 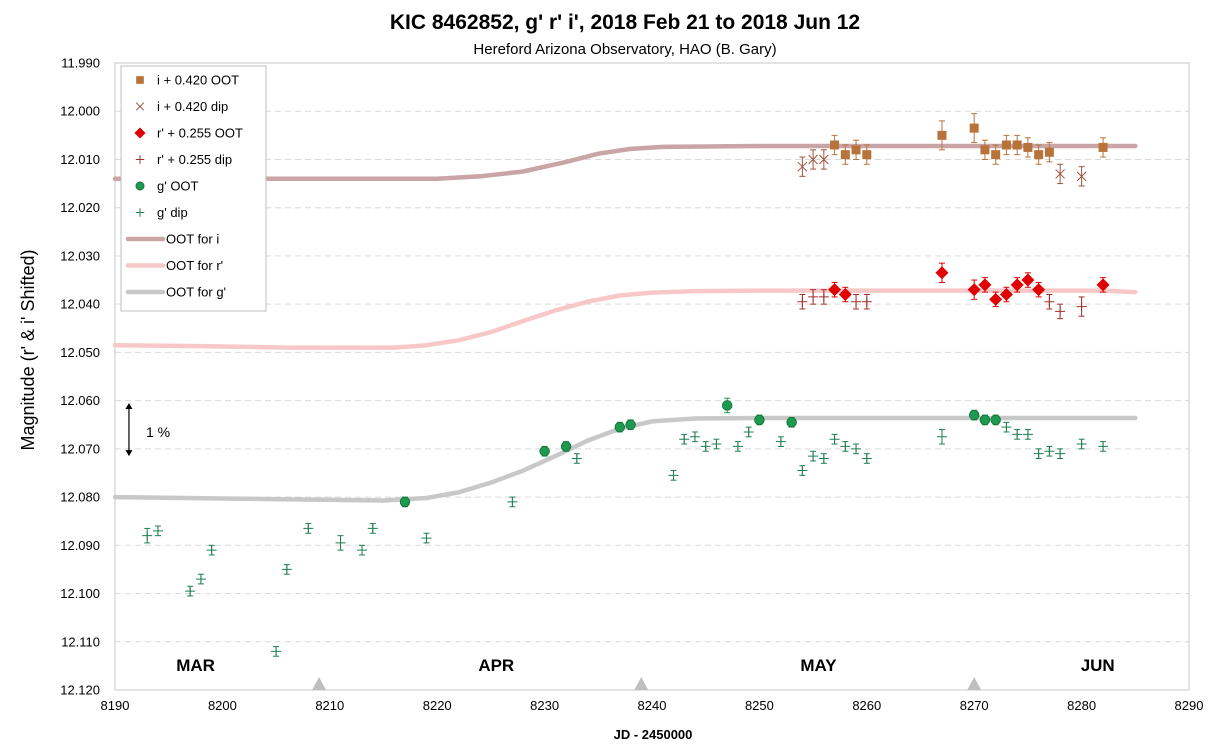 What do you see at coordinates (80, 63) in the screenshot?
I see `y-tick-label: 11.990` at bounding box center [80, 63].